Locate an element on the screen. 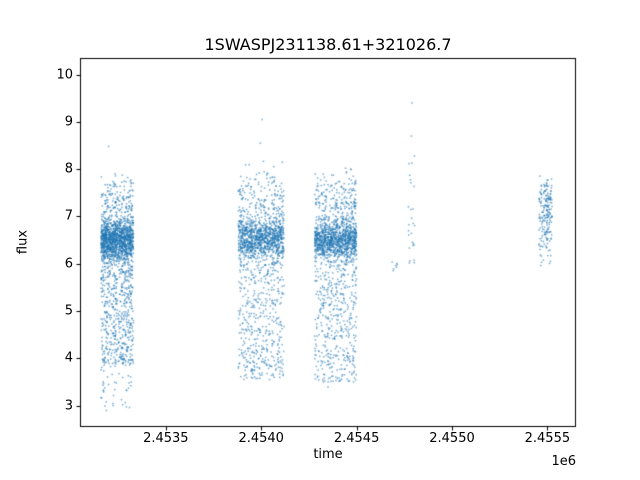 This screenshot has height=480, width=640. x-tick-label: 2.4535 is located at coordinates (166, 438).